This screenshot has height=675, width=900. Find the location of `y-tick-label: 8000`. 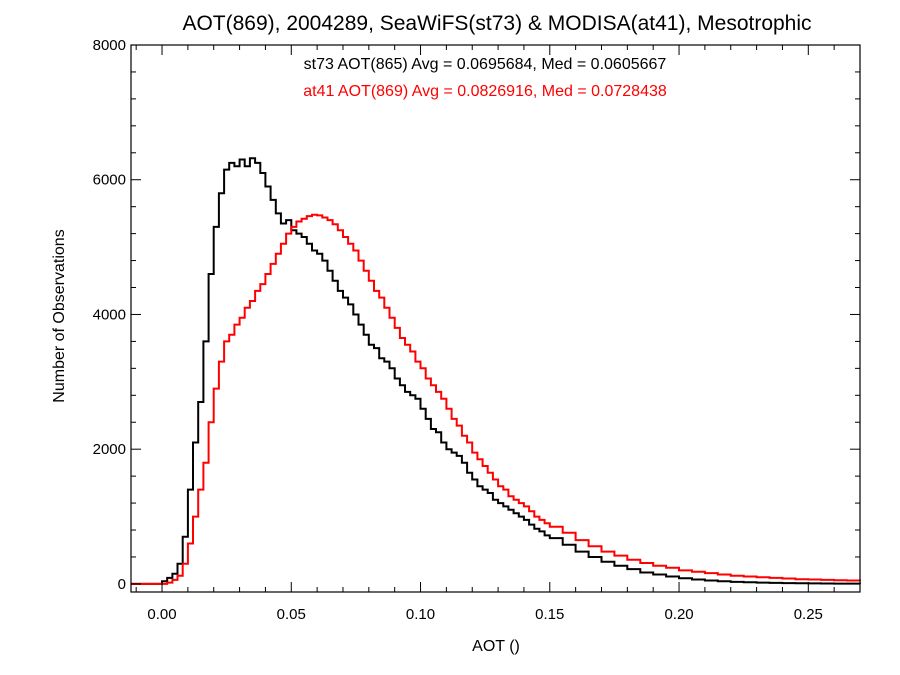

y-tick-label: 8000 is located at coordinates (109, 45).